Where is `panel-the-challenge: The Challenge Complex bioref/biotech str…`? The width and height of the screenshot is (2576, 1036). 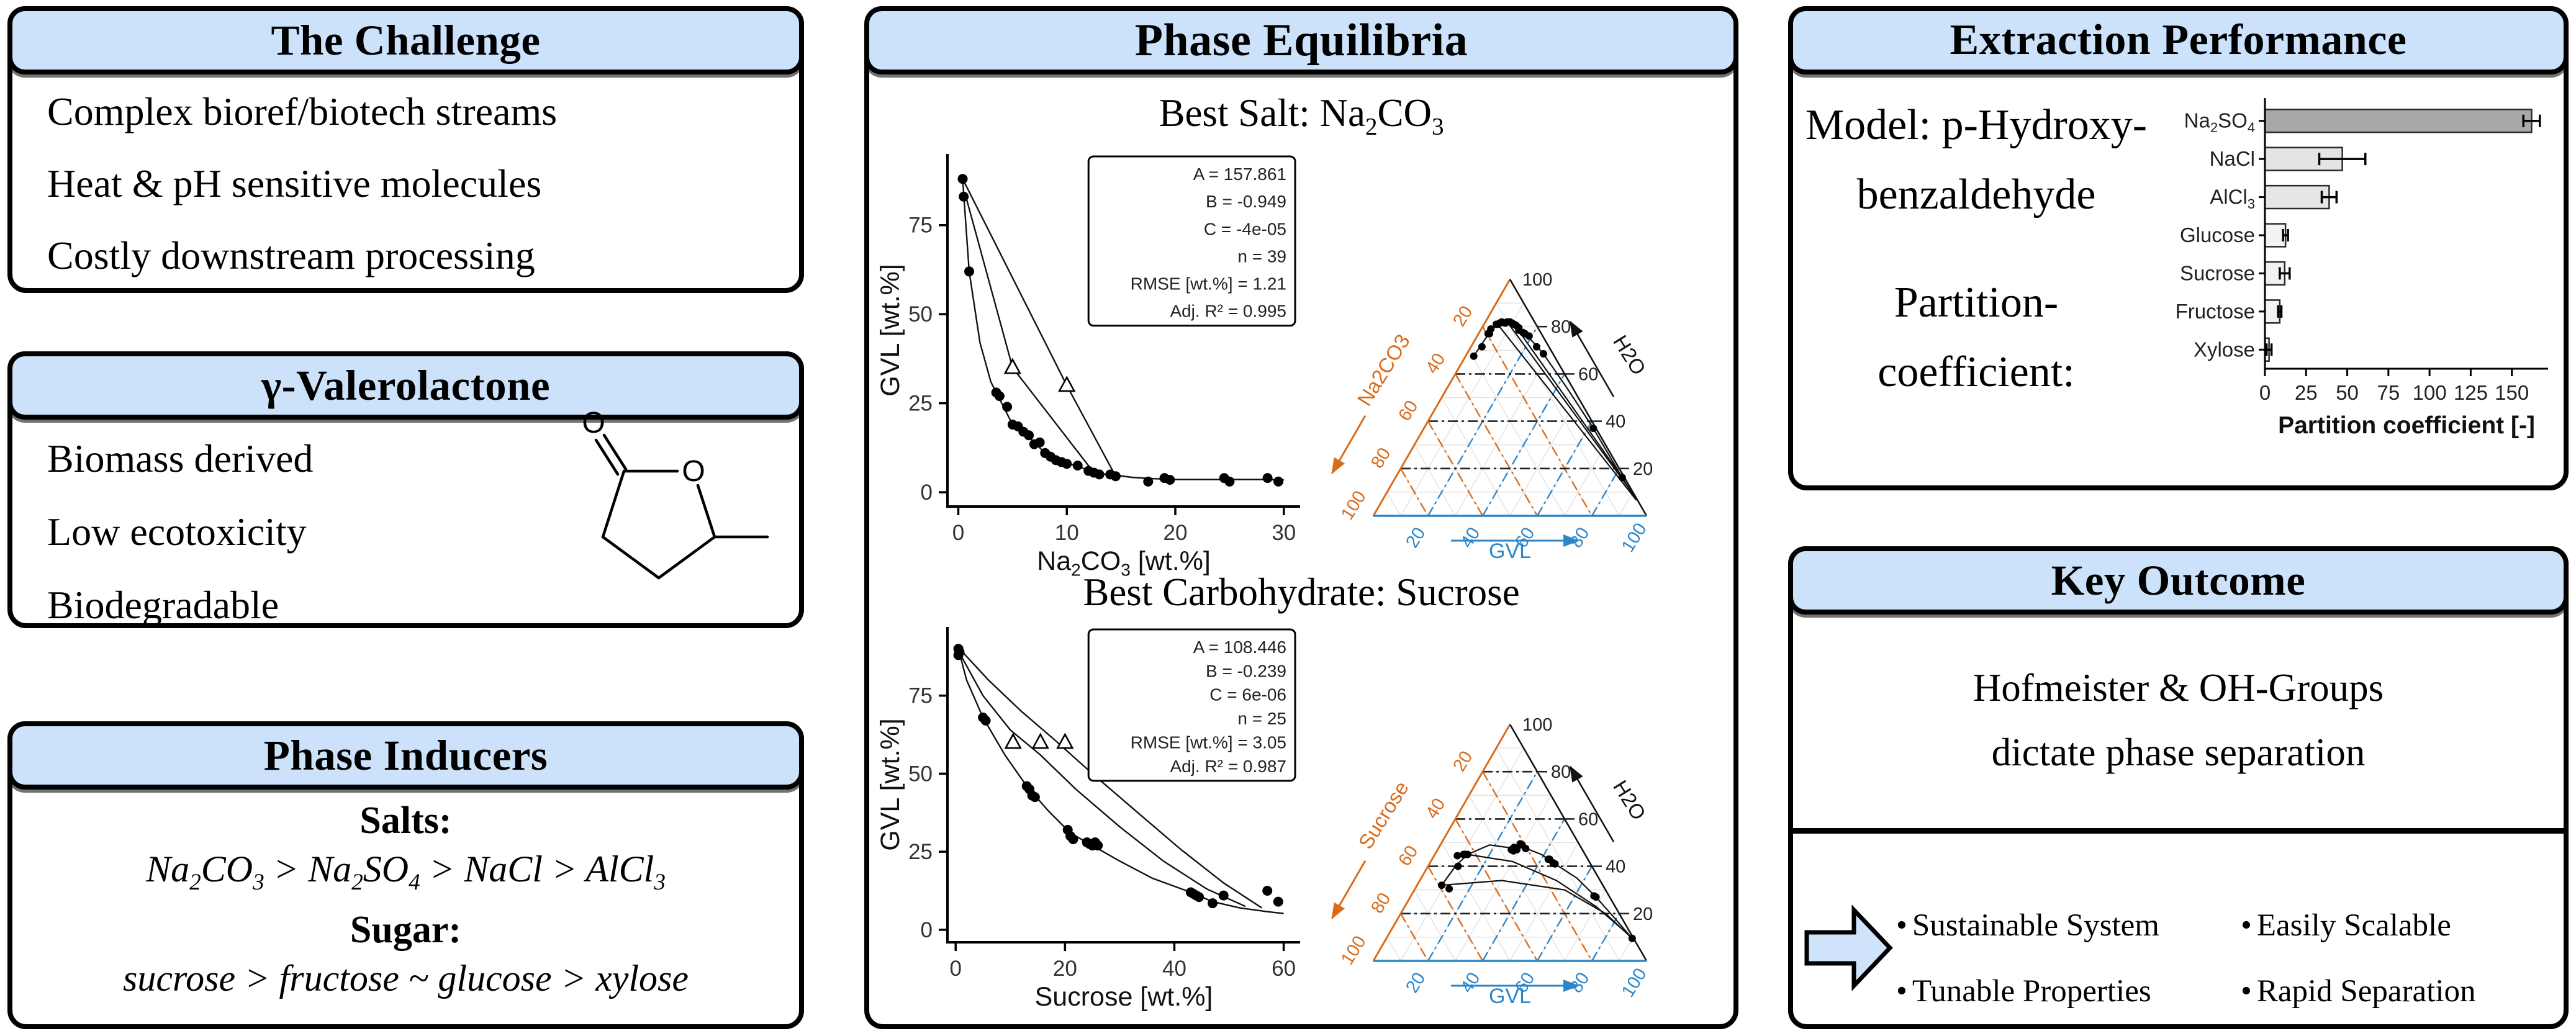
panel-the-challenge: The Challenge Complex bioref/biotech str… is located at coordinates (405, 149).